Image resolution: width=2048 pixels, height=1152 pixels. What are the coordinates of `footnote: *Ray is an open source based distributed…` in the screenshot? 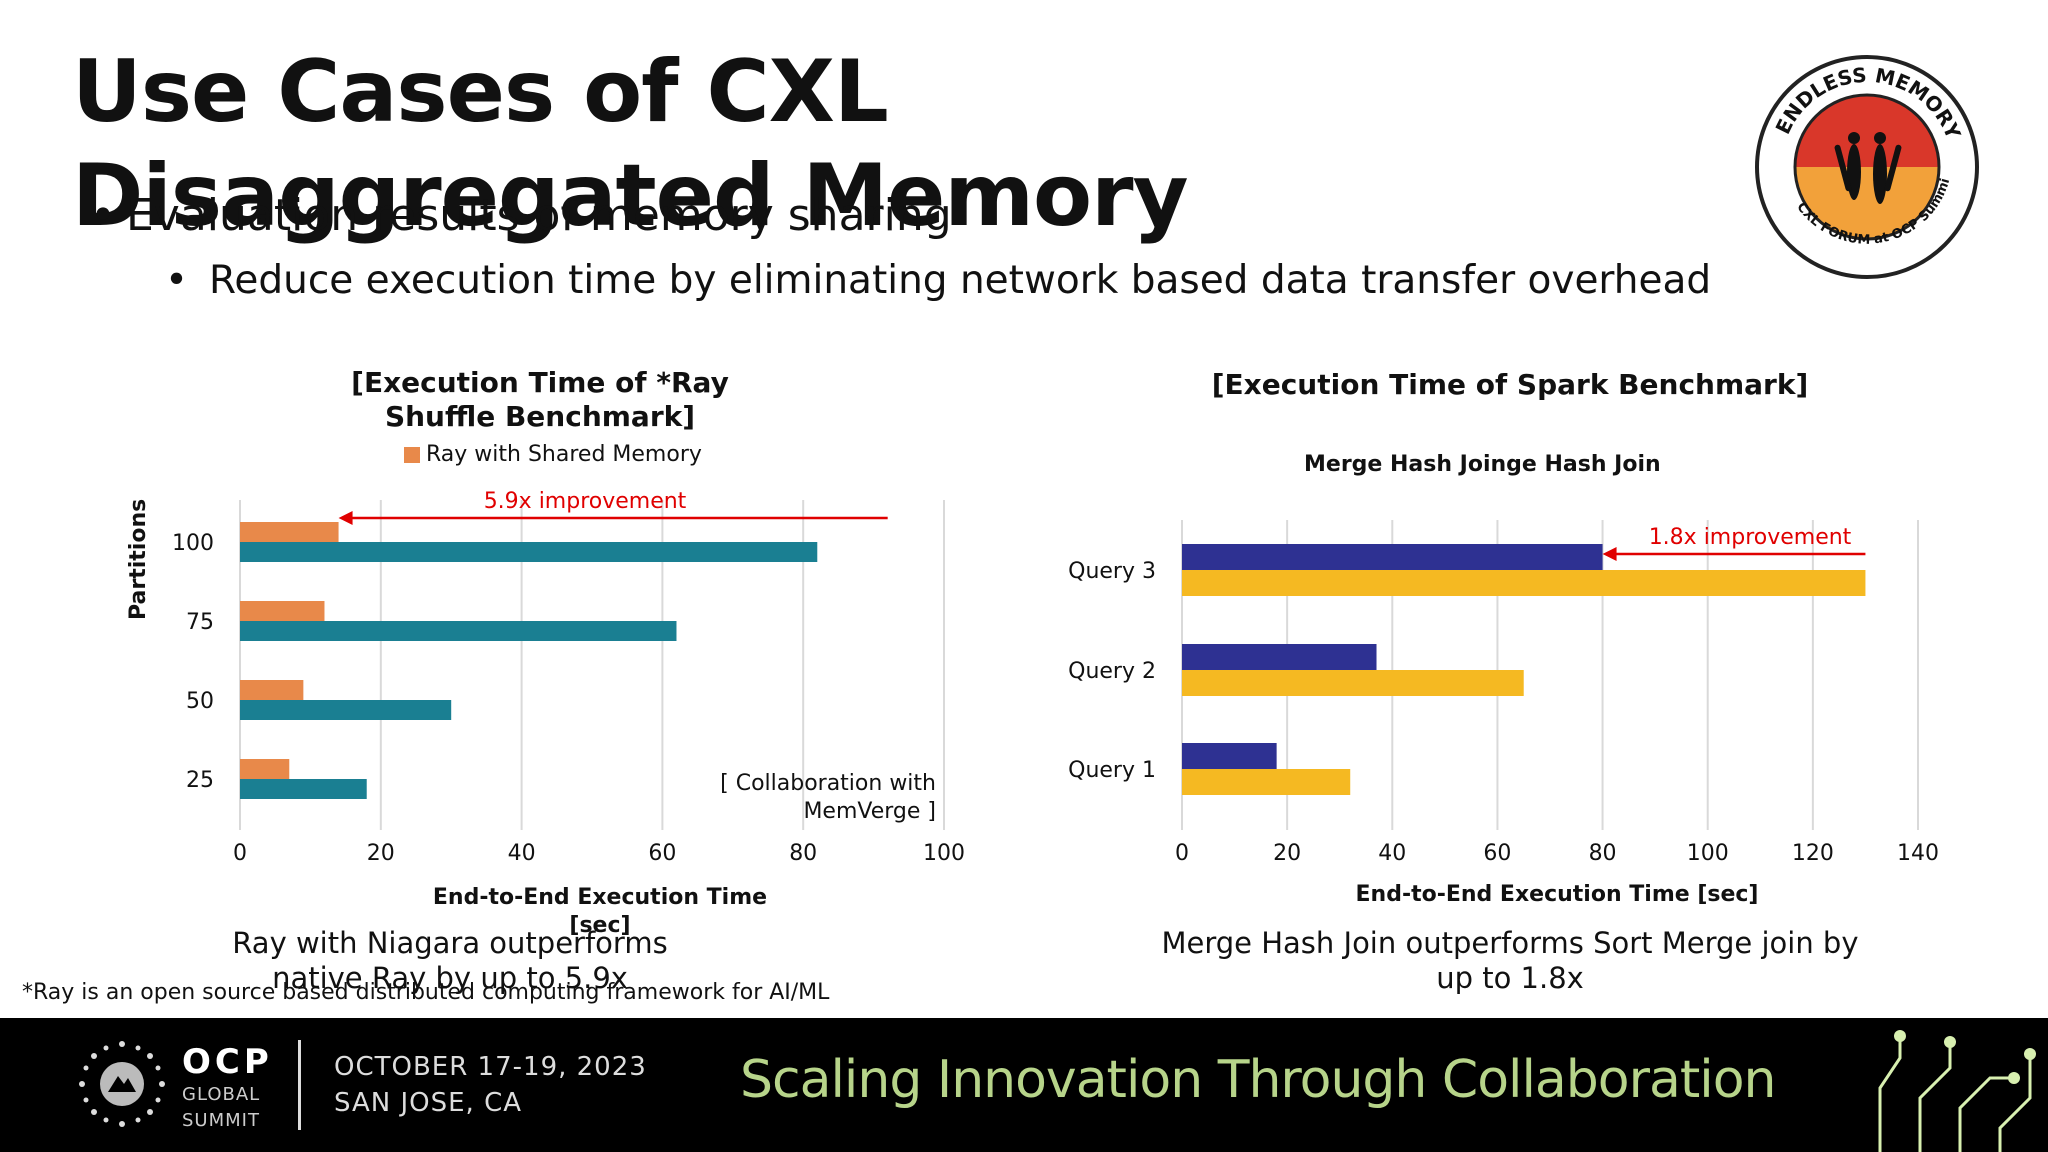 It's located at (426, 992).